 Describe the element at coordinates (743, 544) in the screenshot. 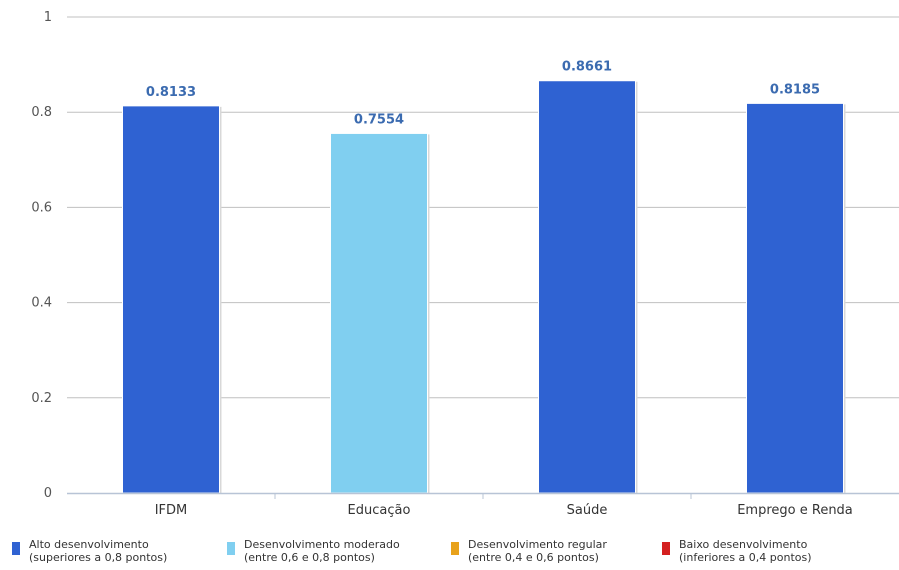

I see `legend-label-baixo: Baixo desenvolvimento` at that location.